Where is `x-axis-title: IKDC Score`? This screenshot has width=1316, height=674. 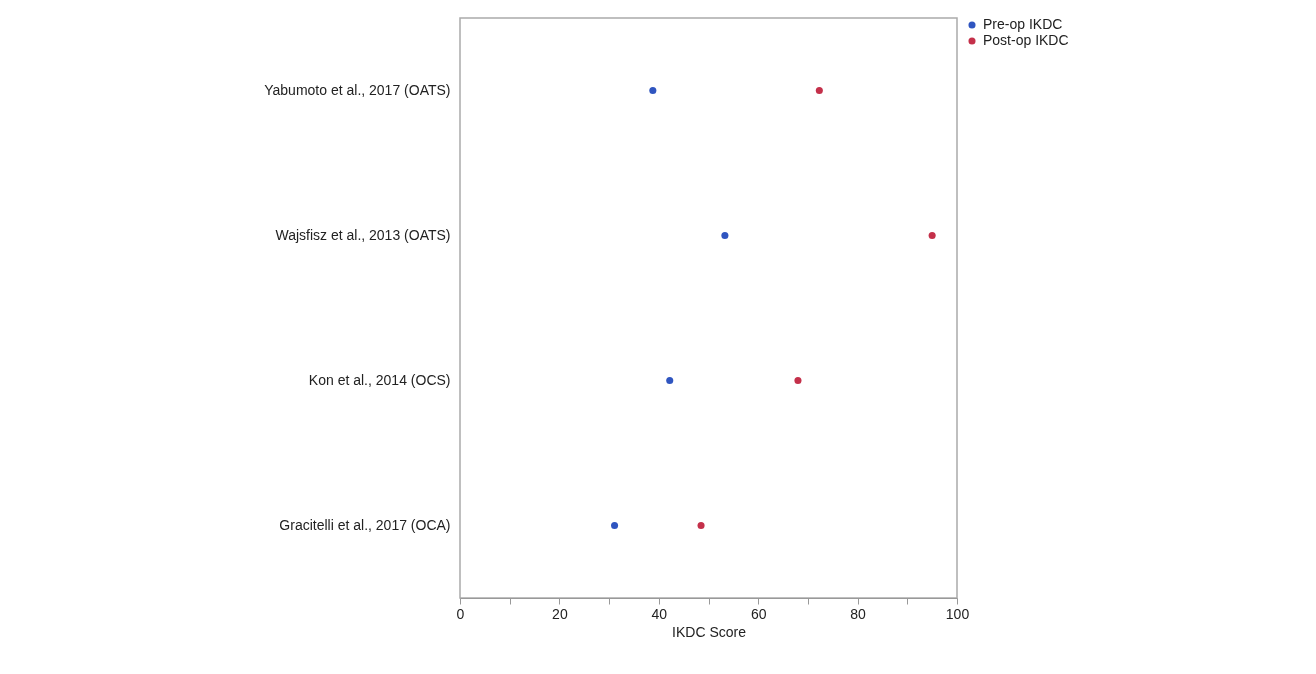
x-axis-title: IKDC Score is located at coordinates (709, 631).